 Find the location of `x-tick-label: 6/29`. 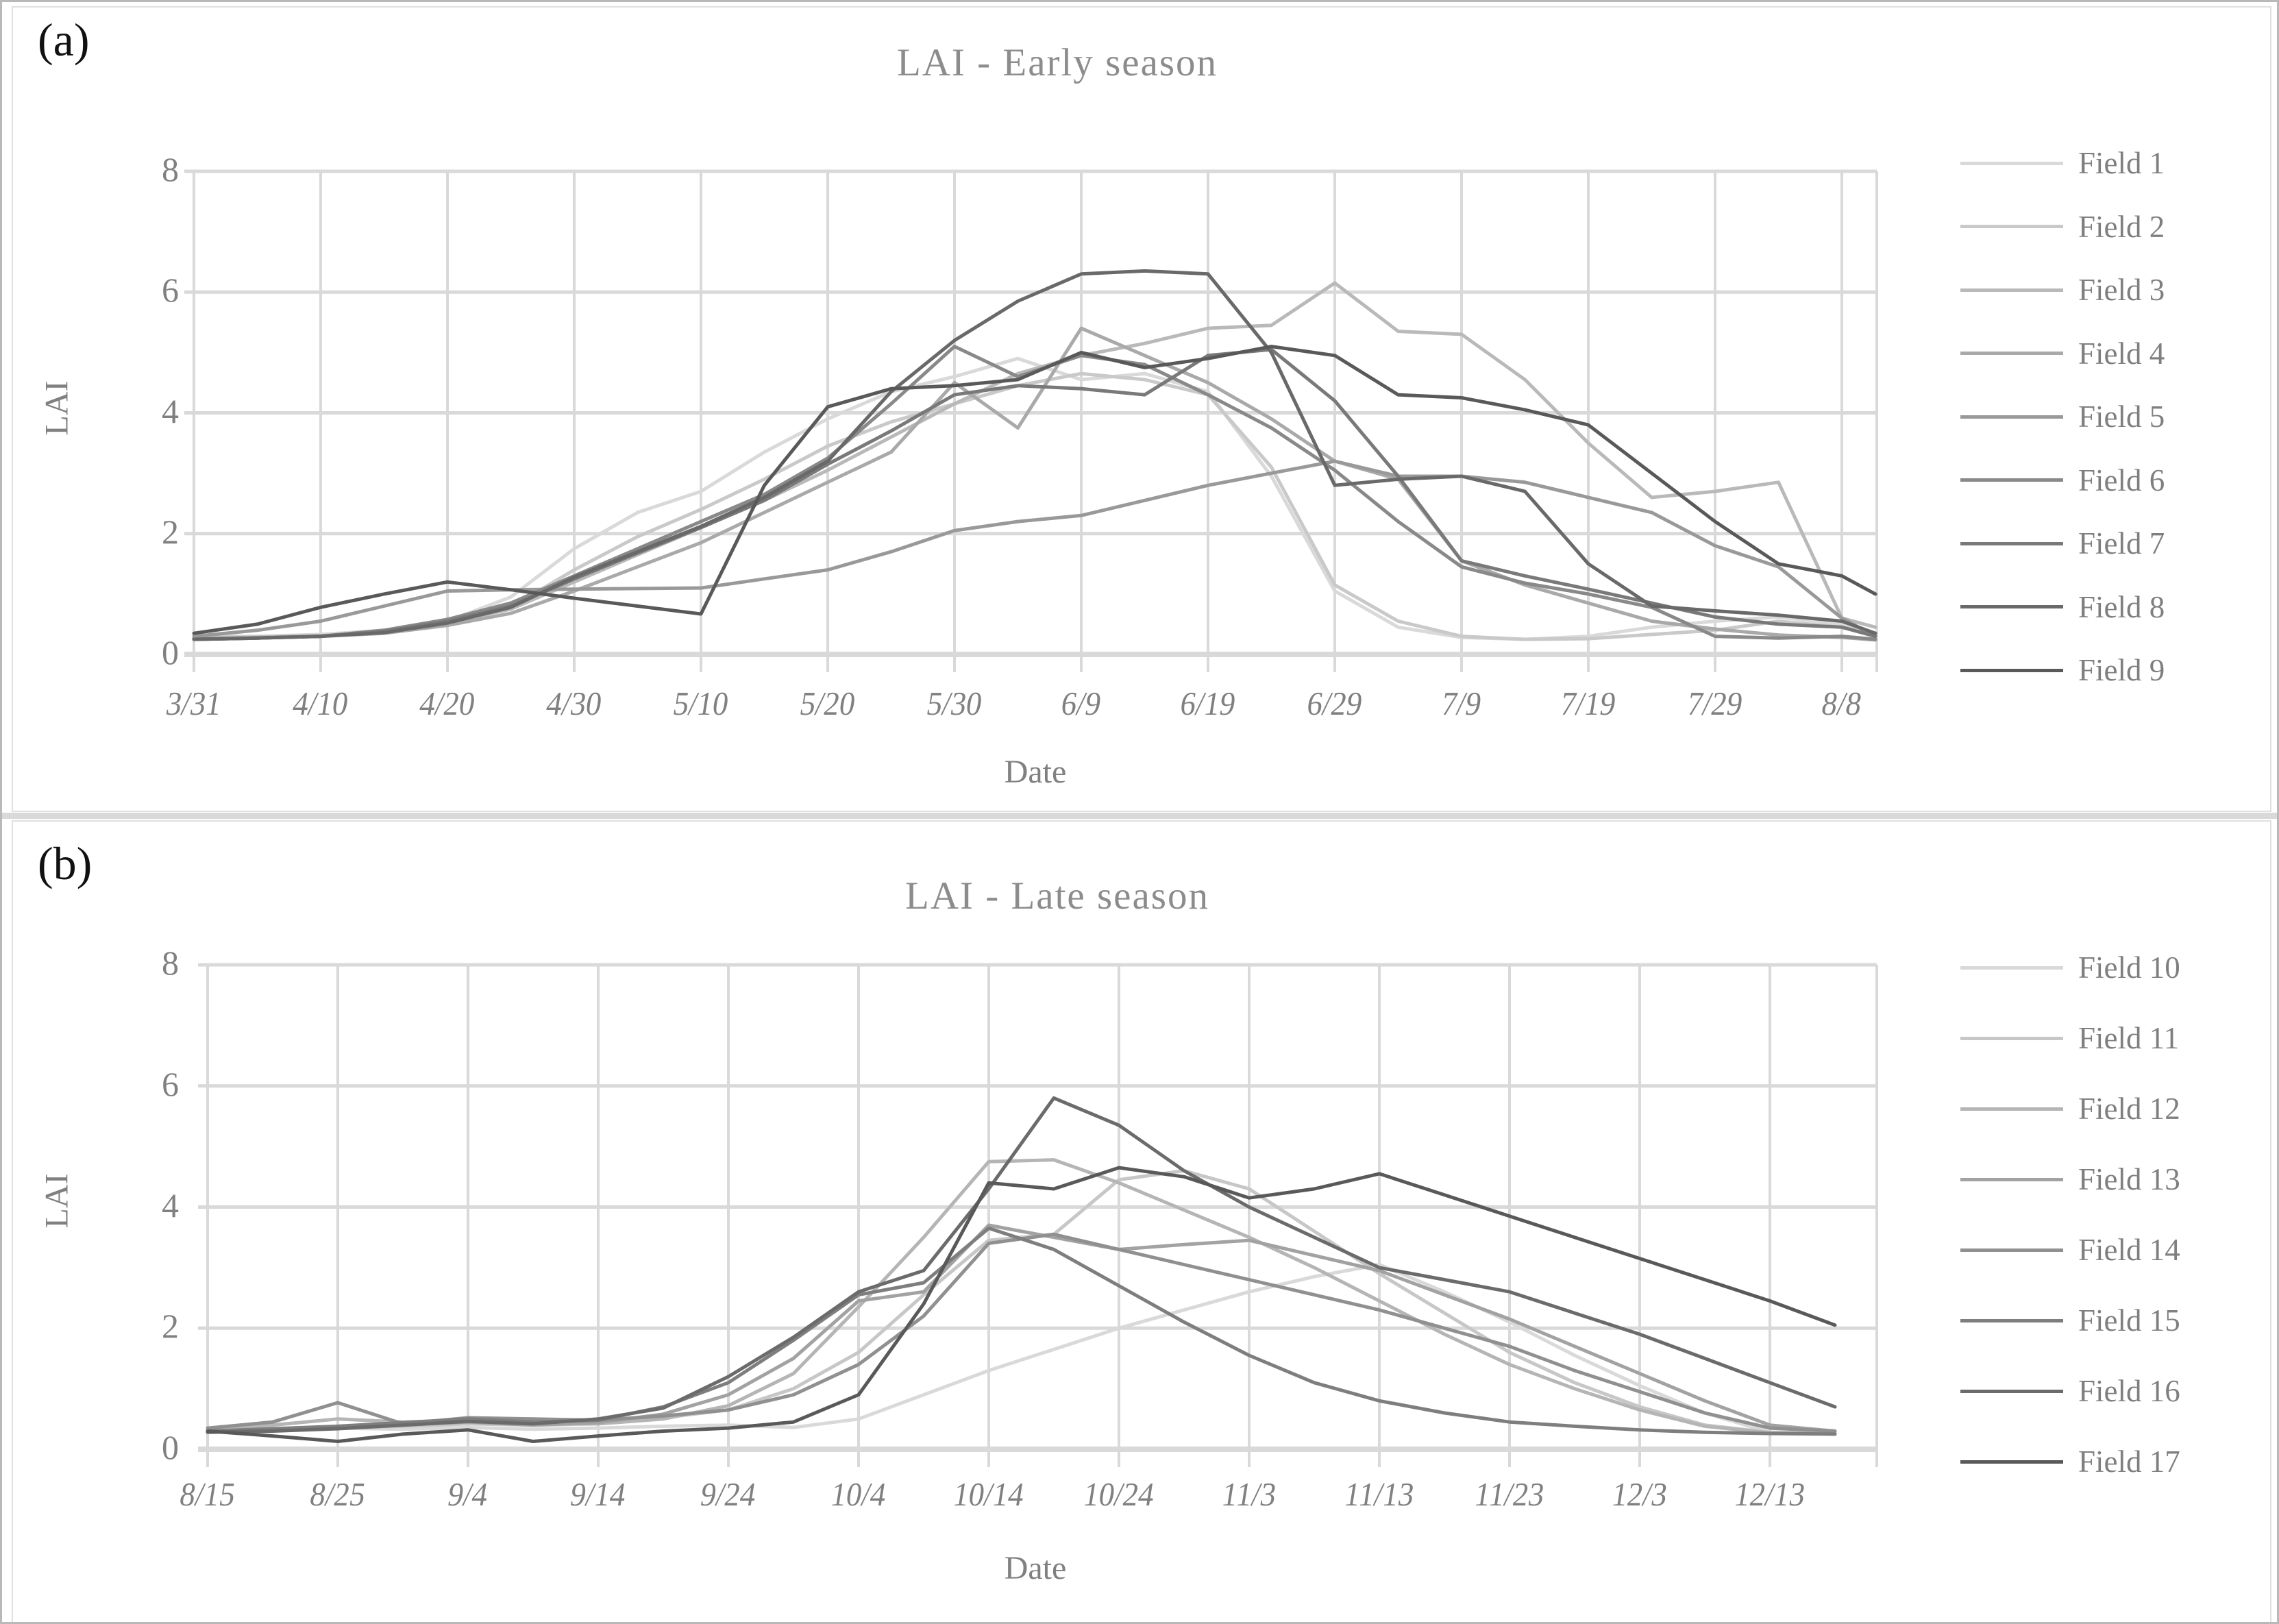

x-tick-label: 6/29 is located at coordinates (1335, 703).